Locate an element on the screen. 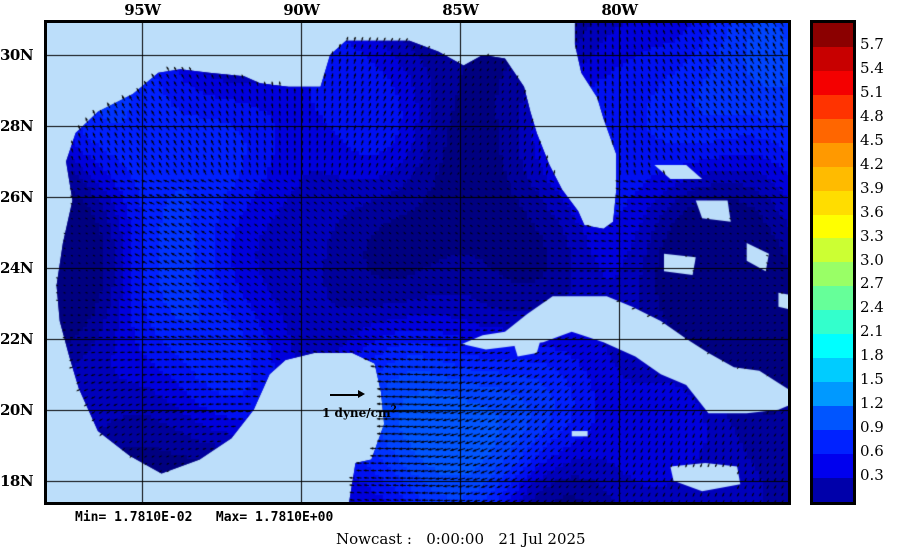 This screenshot has width=909, height=551. colorbar-tick-4-8: 4.8 is located at coordinates (872, 115).